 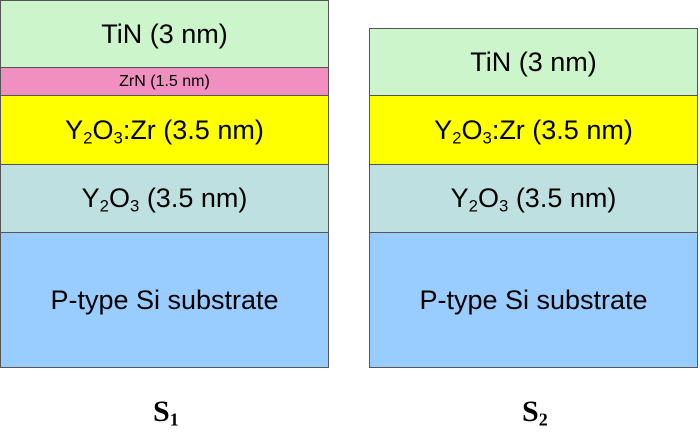 What do you see at coordinates (535, 412) in the screenshot?
I see `caption-s2: S2` at bounding box center [535, 412].